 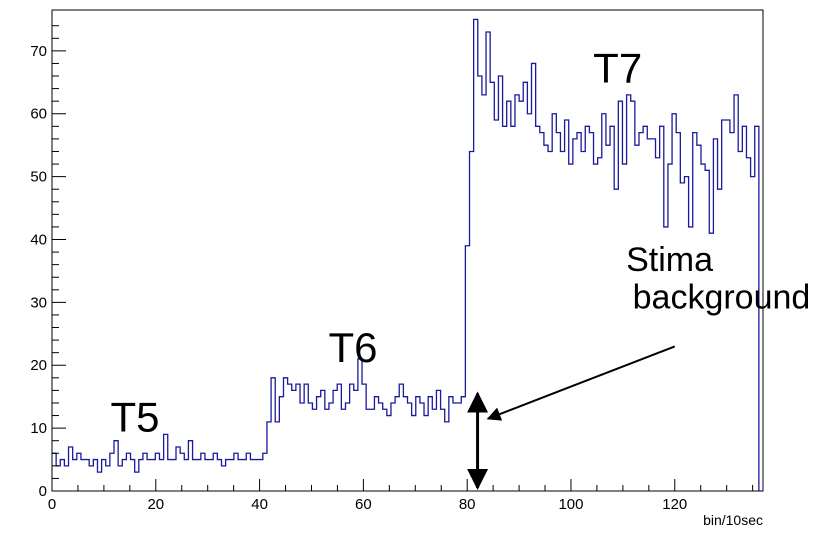 What do you see at coordinates (38, 302) in the screenshot?
I see `y-tick-label: 30` at bounding box center [38, 302].